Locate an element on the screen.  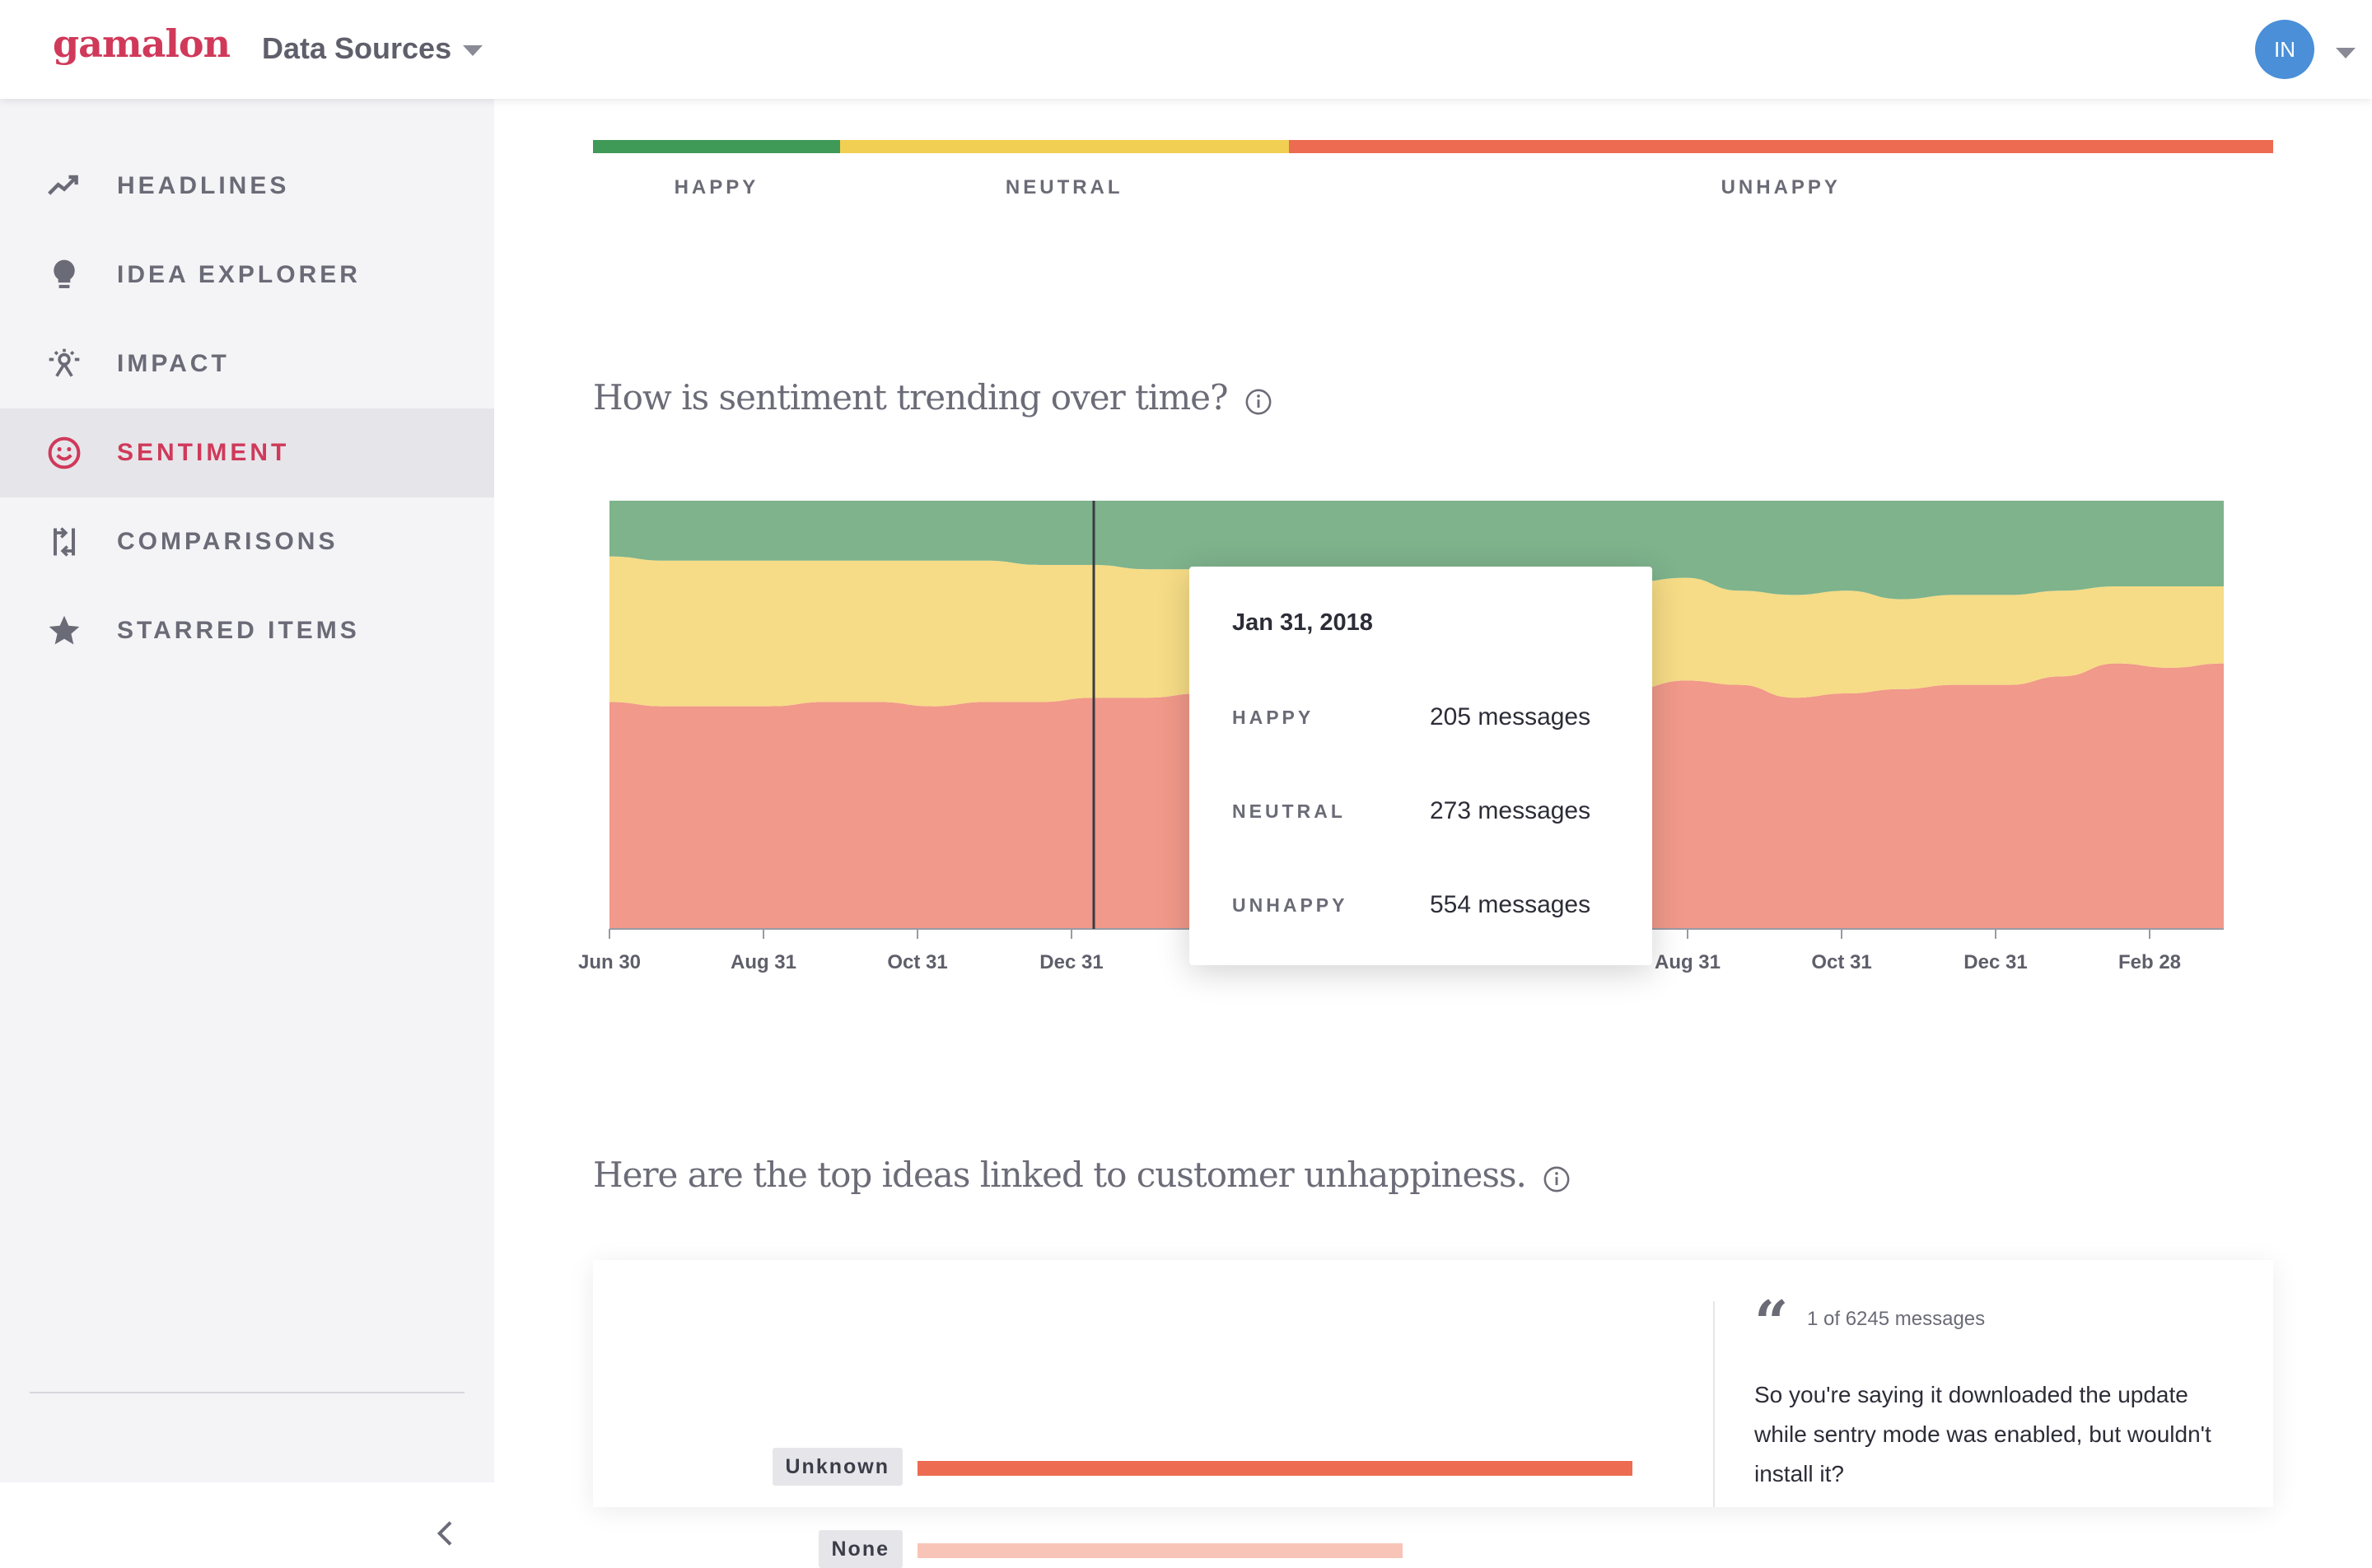
sidebar-item-starred-items: STARRED ITEMS is located at coordinates (247, 630).